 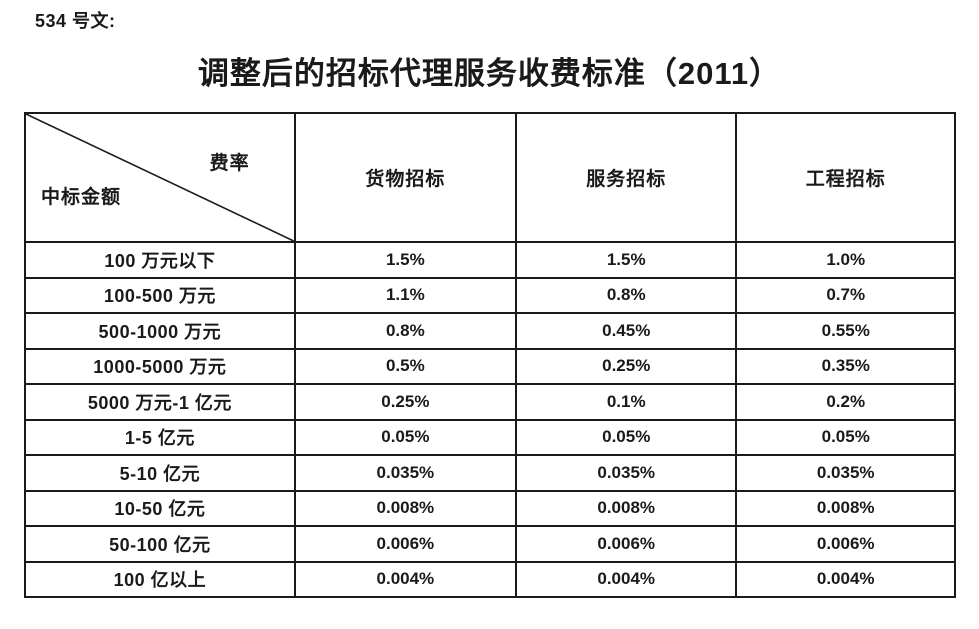 I want to click on rate-cell: 0.7%, so click(x=845, y=295).